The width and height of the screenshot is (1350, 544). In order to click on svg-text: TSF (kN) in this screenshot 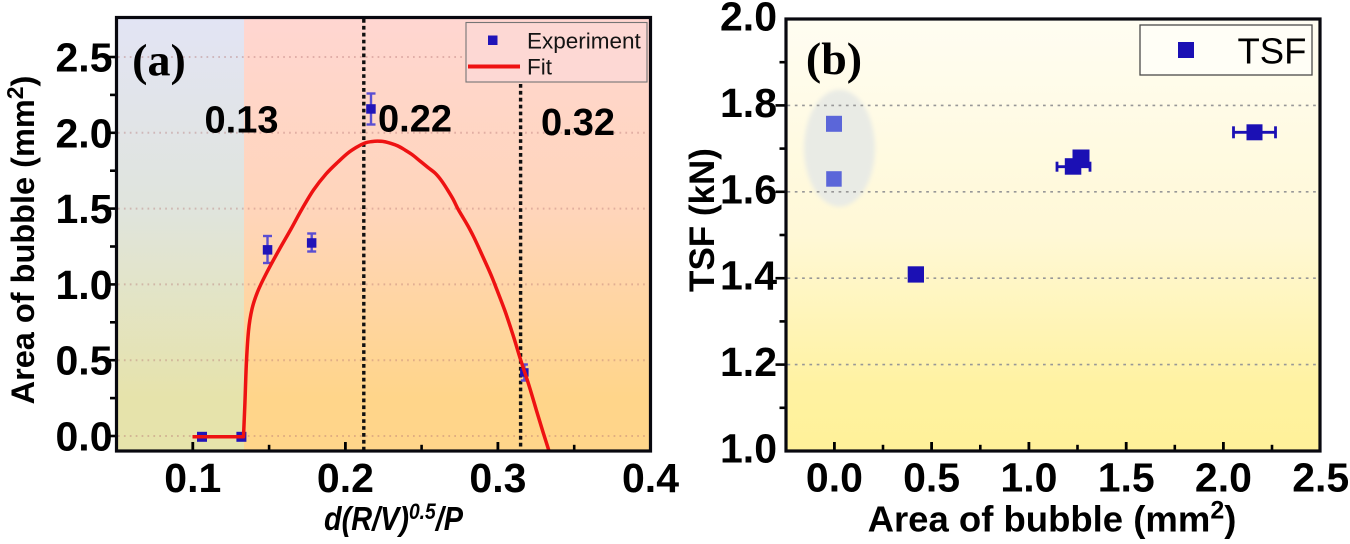, I will do `click(702, 220)`.